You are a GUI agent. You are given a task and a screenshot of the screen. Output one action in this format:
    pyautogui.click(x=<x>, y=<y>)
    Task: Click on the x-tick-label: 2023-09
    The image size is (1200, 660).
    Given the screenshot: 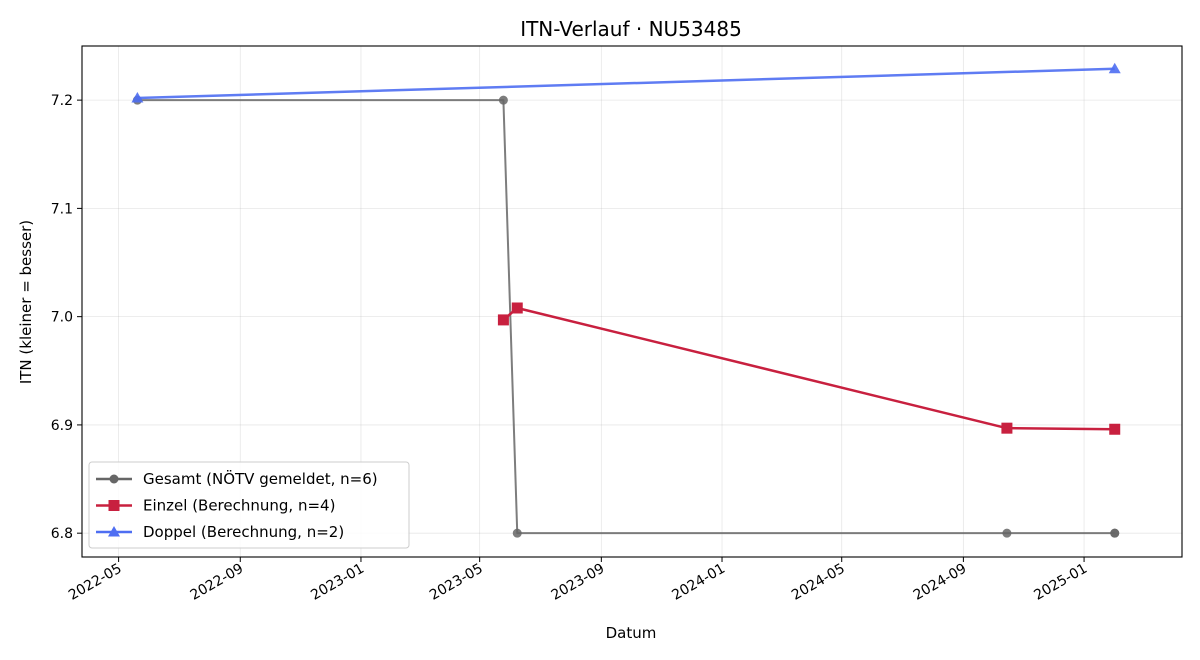 What is the action you would take?
    pyautogui.click(x=578, y=582)
    